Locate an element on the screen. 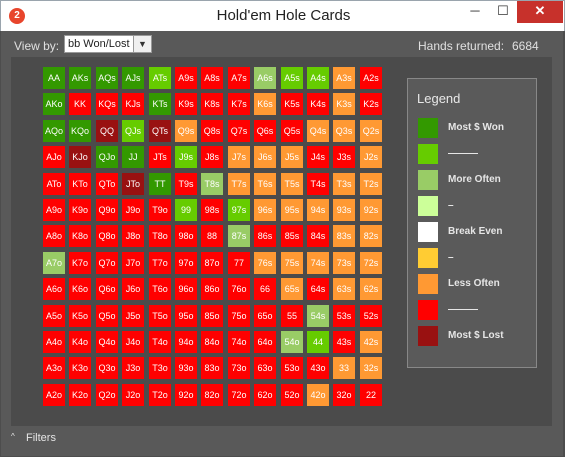  hand-cell: 63s is located at coordinates (344, 289).